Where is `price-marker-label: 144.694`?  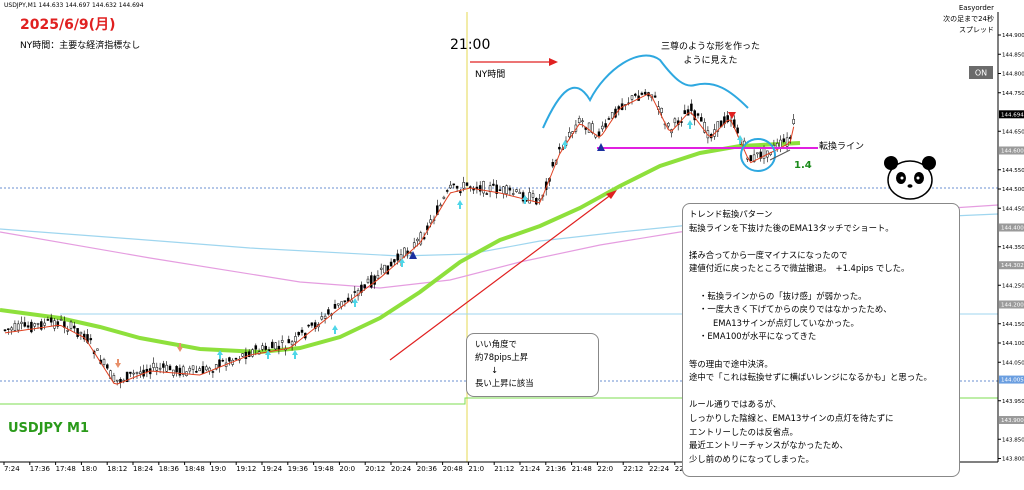
price-marker-label: 144.694 is located at coordinates (1012, 115).